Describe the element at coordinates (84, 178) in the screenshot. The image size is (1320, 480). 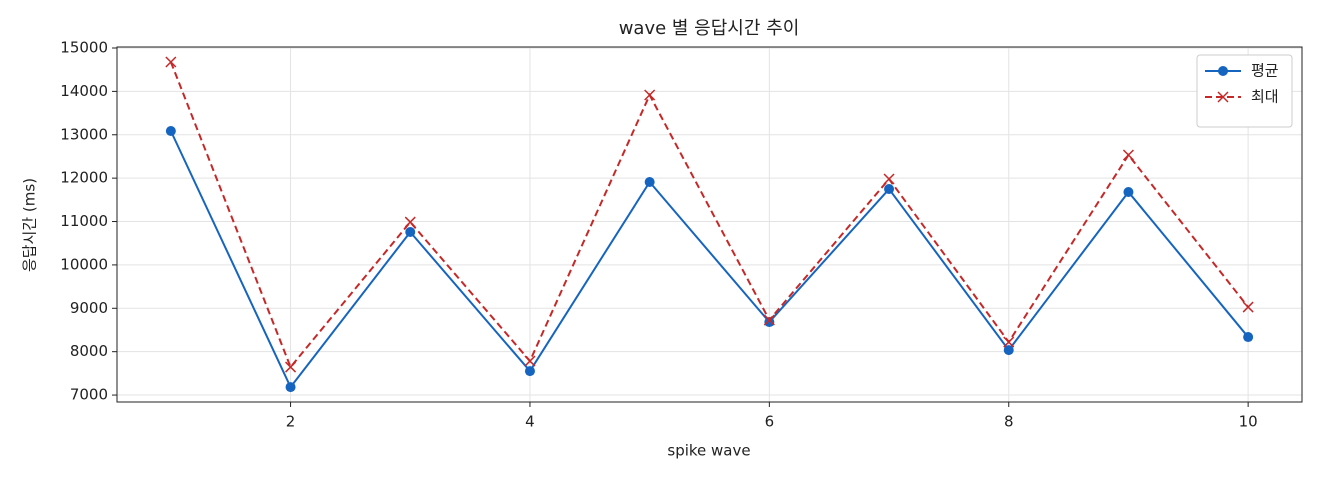
I see `y-tick-label: 12000` at that location.